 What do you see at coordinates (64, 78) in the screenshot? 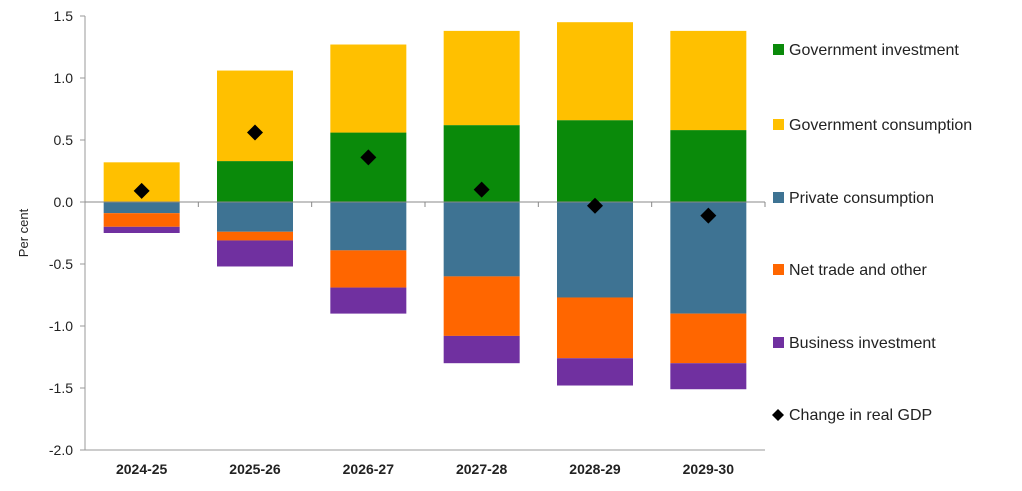
I see `y-tick-label: 1.0` at bounding box center [64, 78].